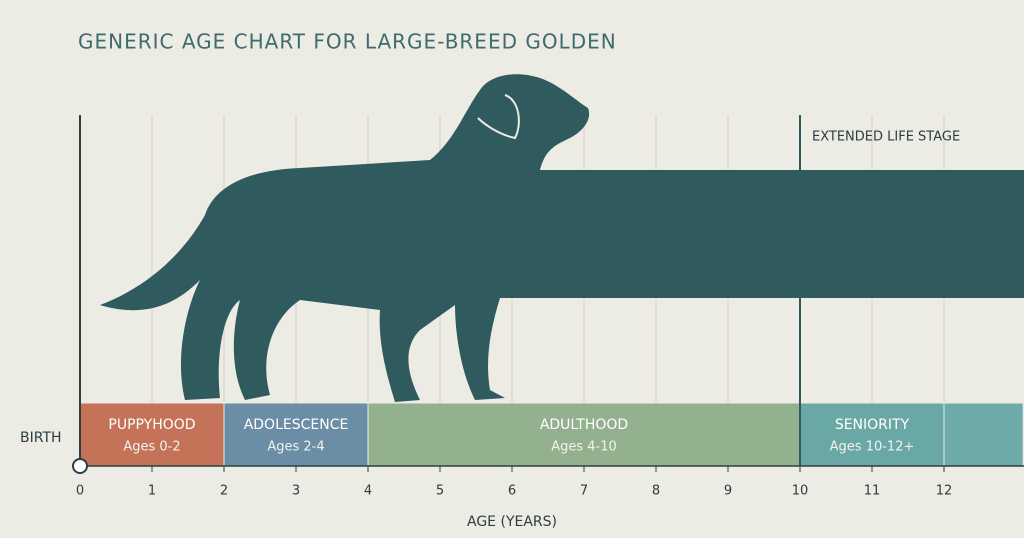  I want to click on stage-ages: Ages 4-10, so click(584, 447).